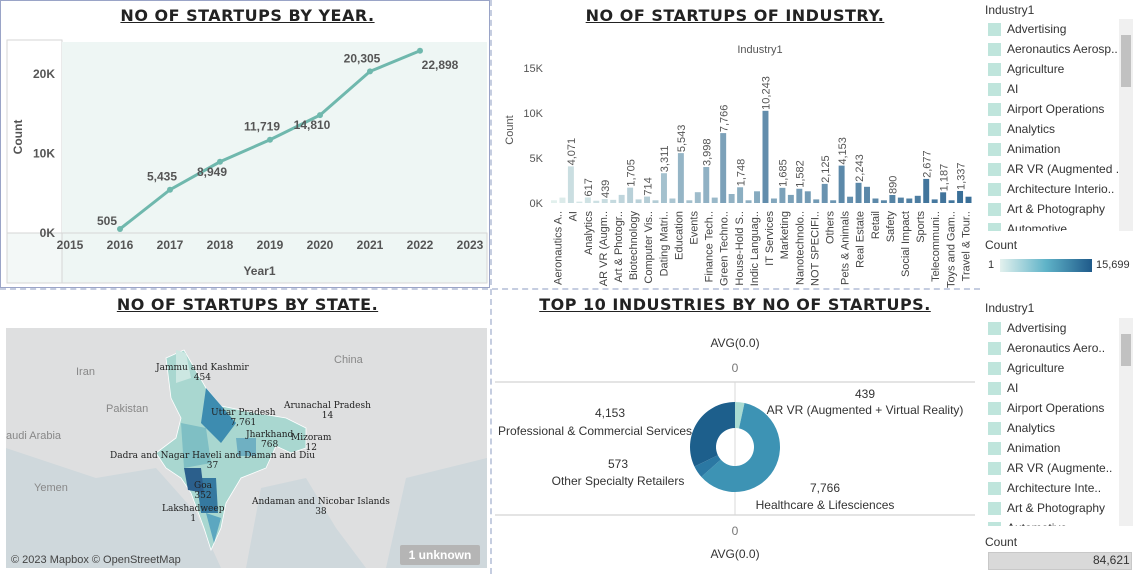  Describe the element at coordinates (1063, 169) in the screenshot. I see `legend-item-label: AR VR (Augmented ..` at that location.